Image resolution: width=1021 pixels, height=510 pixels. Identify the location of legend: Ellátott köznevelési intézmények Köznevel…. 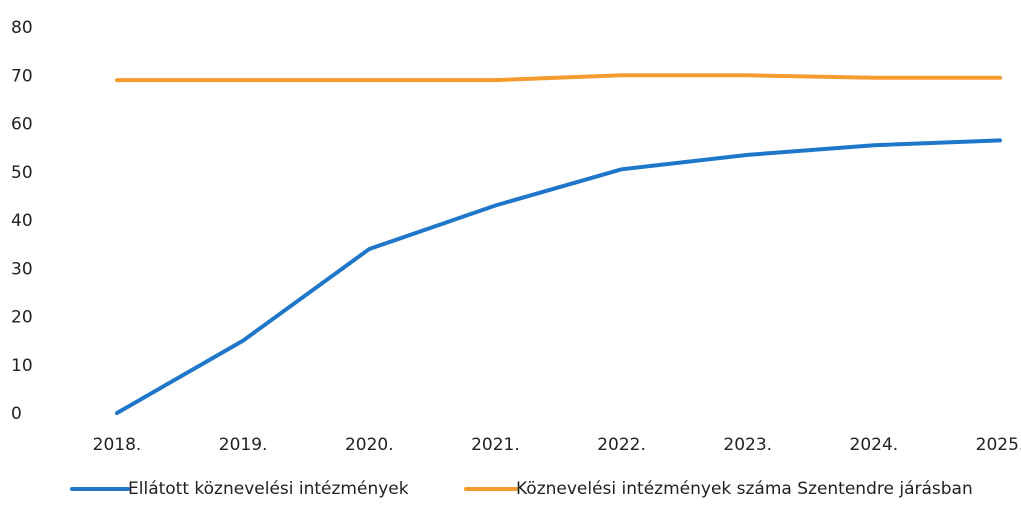
(521, 489).